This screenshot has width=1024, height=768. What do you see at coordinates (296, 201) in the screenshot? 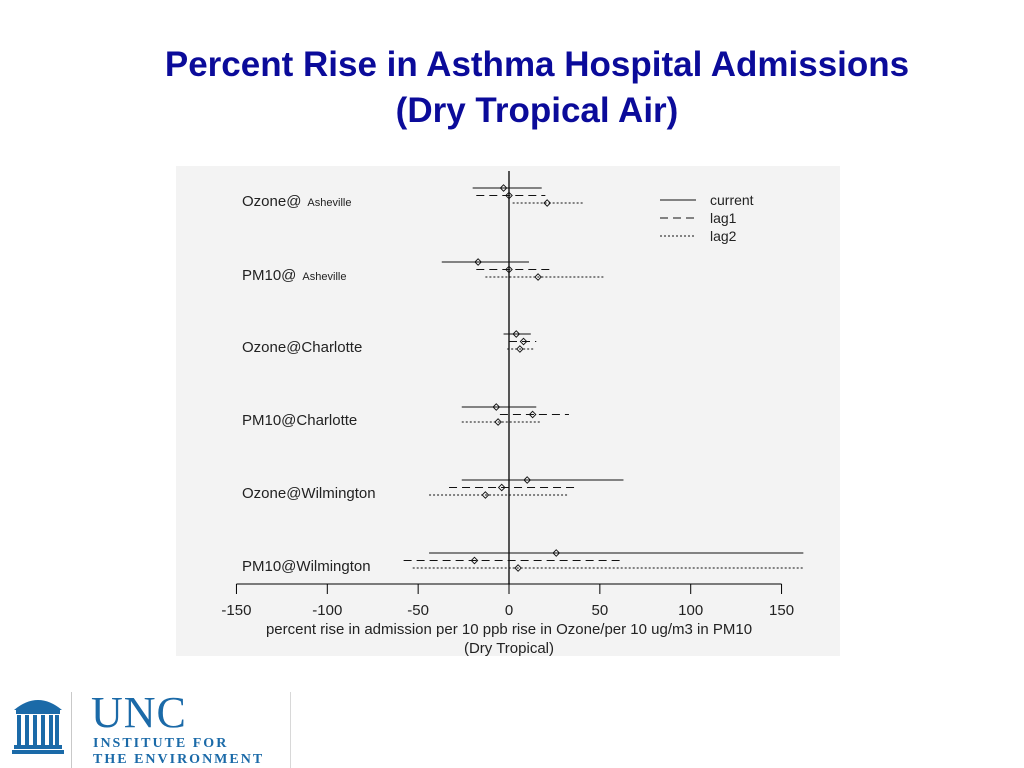
I see `row-label: Ozone@ Asheville` at bounding box center [296, 201].